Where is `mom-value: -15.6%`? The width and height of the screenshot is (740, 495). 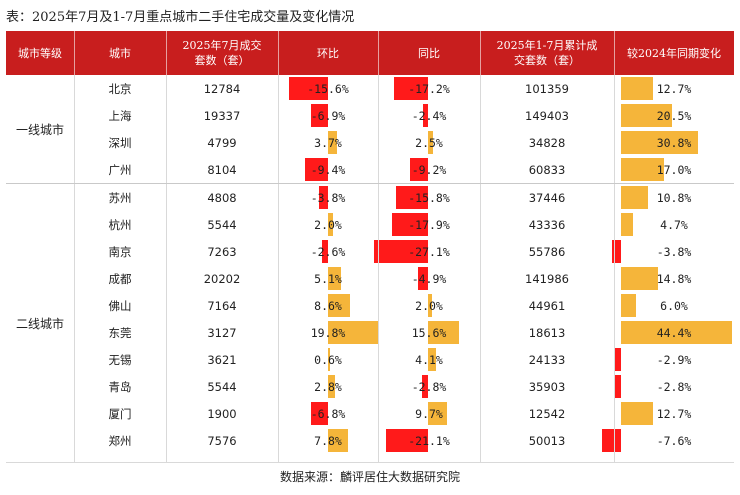
mom-value: -15.6% is located at coordinates (328, 88).